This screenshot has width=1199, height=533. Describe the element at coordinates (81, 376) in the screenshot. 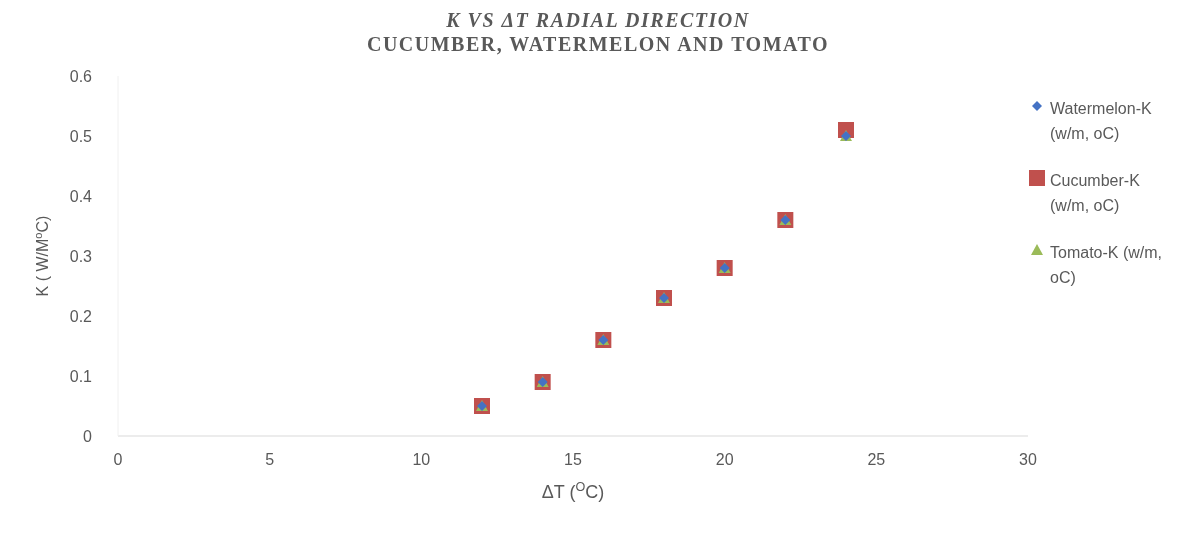

I see `y-tick-label: 0.1` at that location.